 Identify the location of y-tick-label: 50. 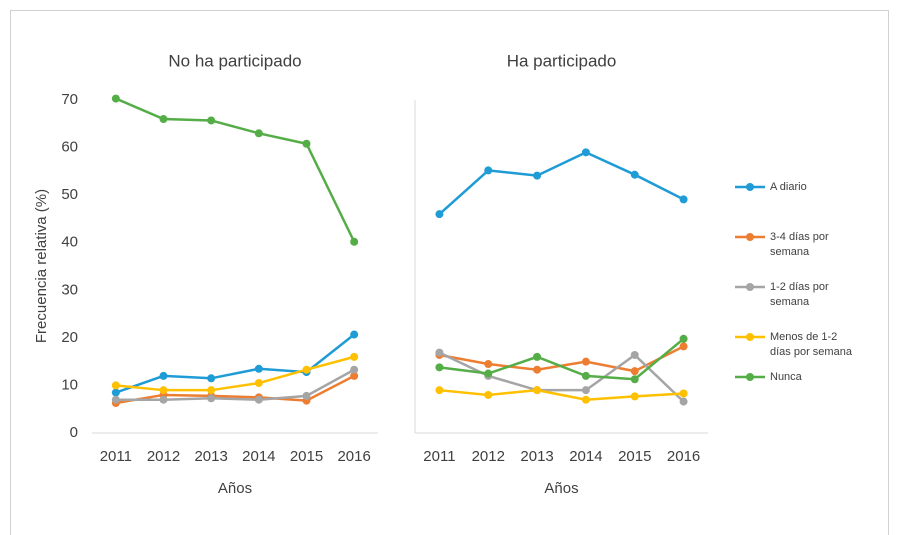
(69, 194).